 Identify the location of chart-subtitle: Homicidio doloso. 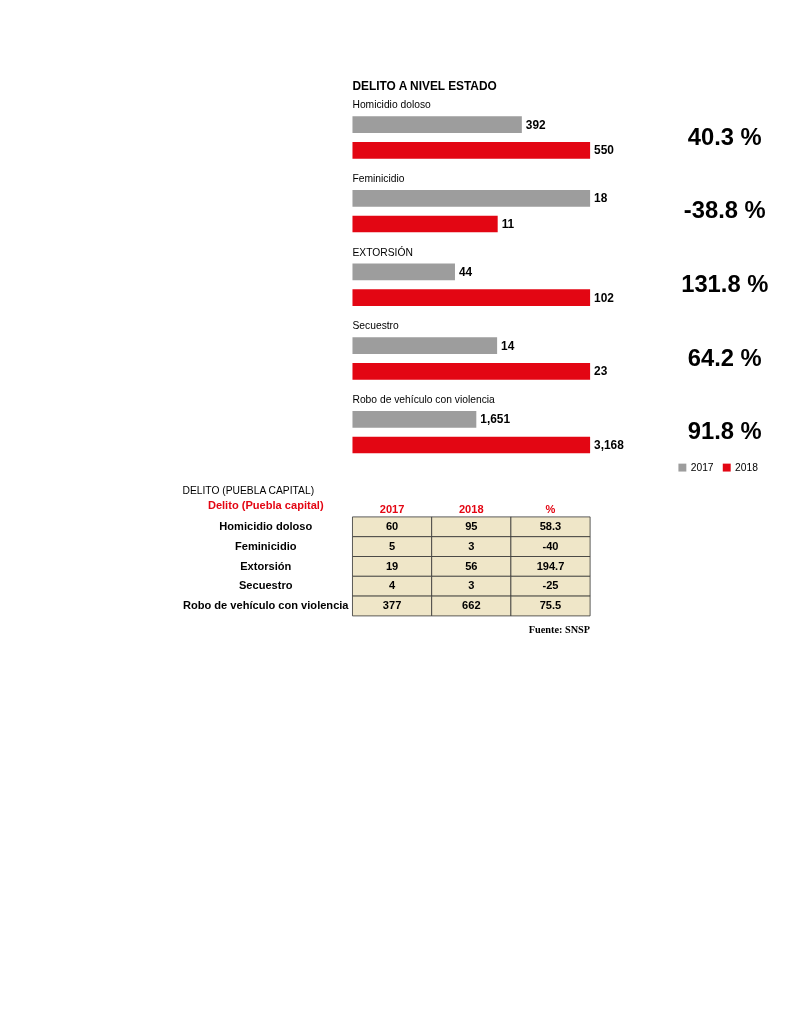
(392, 105).